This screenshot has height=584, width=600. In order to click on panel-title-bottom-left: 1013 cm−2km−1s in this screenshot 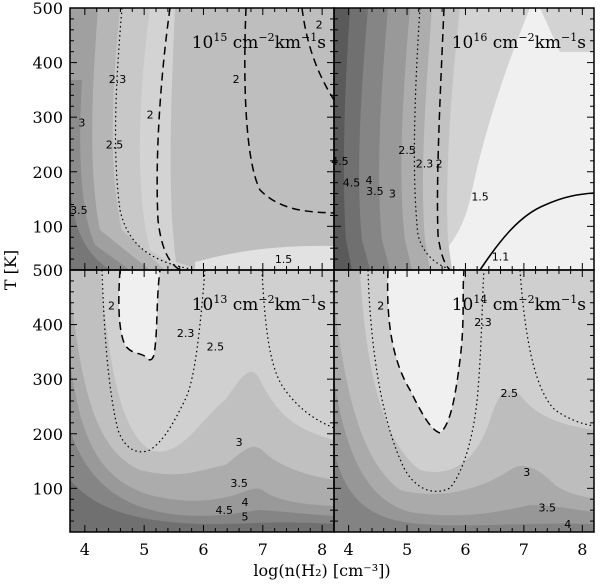, I will do `click(259, 304)`.